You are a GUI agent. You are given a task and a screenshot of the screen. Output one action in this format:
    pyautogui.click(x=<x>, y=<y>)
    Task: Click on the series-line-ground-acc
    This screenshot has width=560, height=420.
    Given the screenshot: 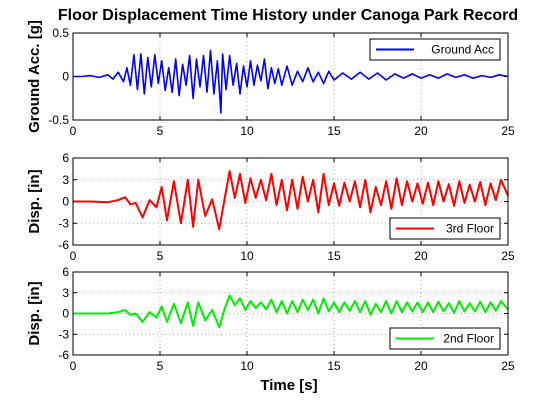 What is the action you would take?
    pyautogui.click(x=291, y=81)
    